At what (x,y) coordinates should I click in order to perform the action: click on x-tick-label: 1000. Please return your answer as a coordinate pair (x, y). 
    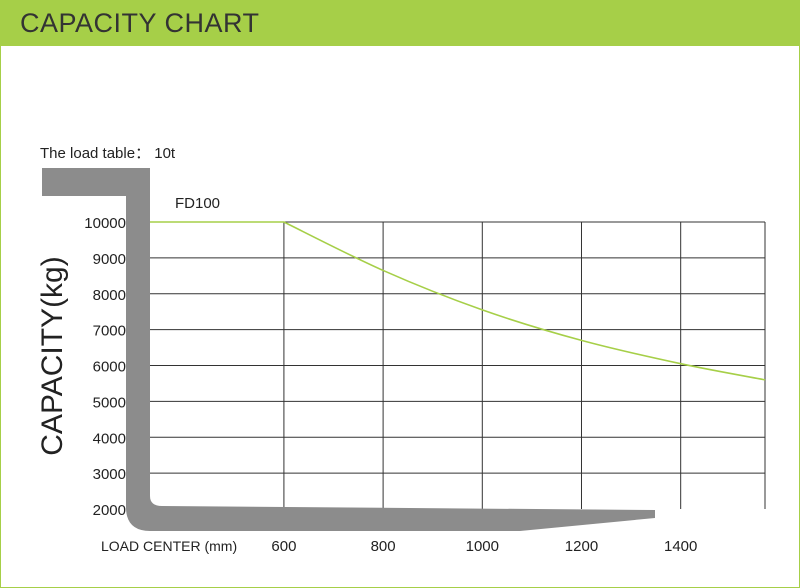
    Looking at the image, I should click on (482, 546).